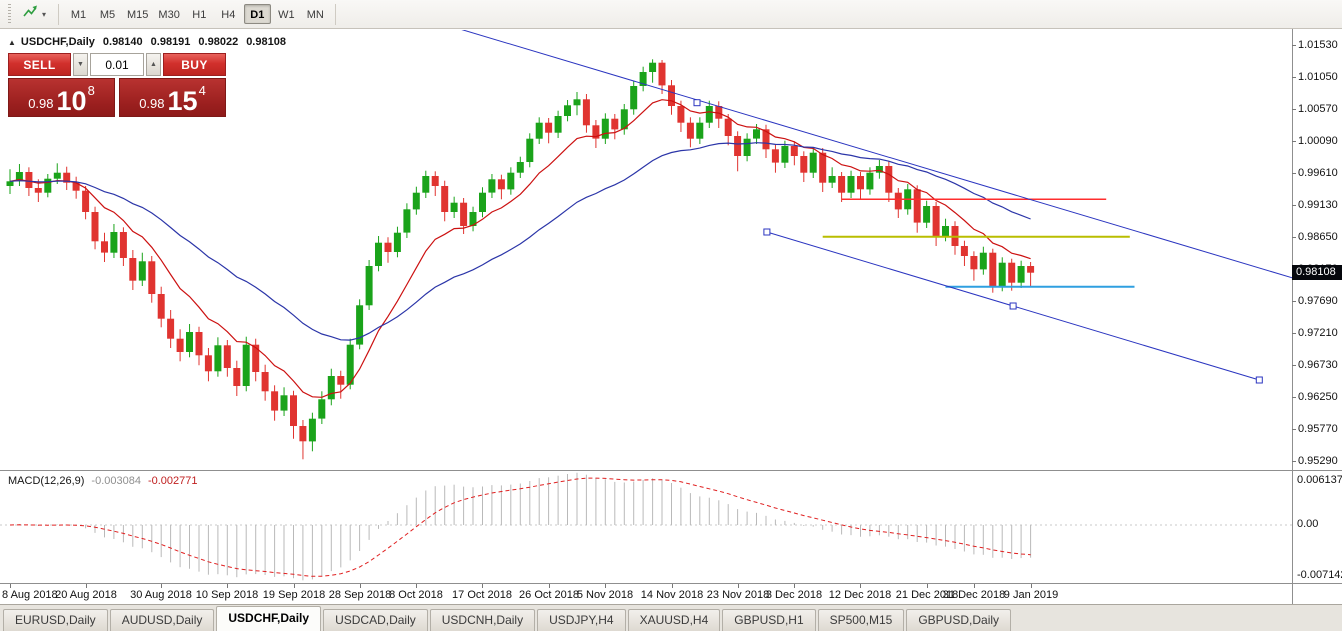 The height and width of the screenshot is (631, 1342). What do you see at coordinates (482, 620) in the screenshot?
I see `chart-tab-usdcnh-daily: USDCNH,Daily` at bounding box center [482, 620].